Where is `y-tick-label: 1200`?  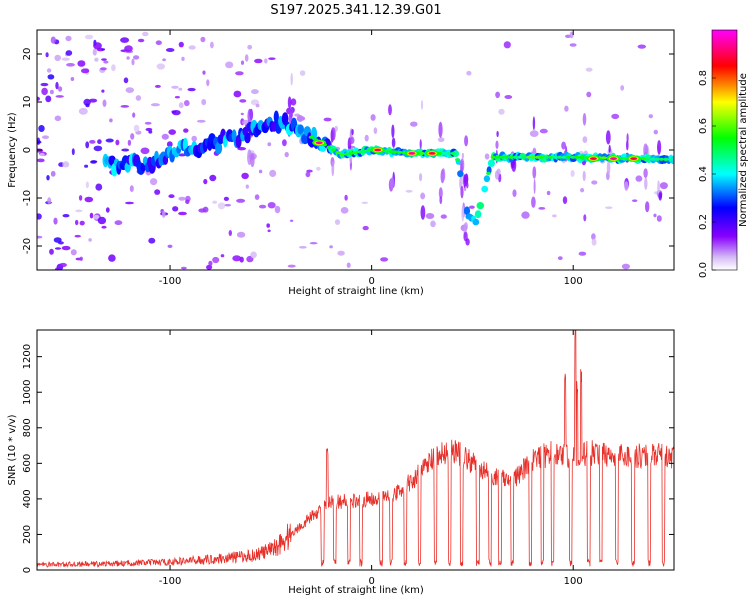
y-tick-label: 1200 is located at coordinates (27, 356).